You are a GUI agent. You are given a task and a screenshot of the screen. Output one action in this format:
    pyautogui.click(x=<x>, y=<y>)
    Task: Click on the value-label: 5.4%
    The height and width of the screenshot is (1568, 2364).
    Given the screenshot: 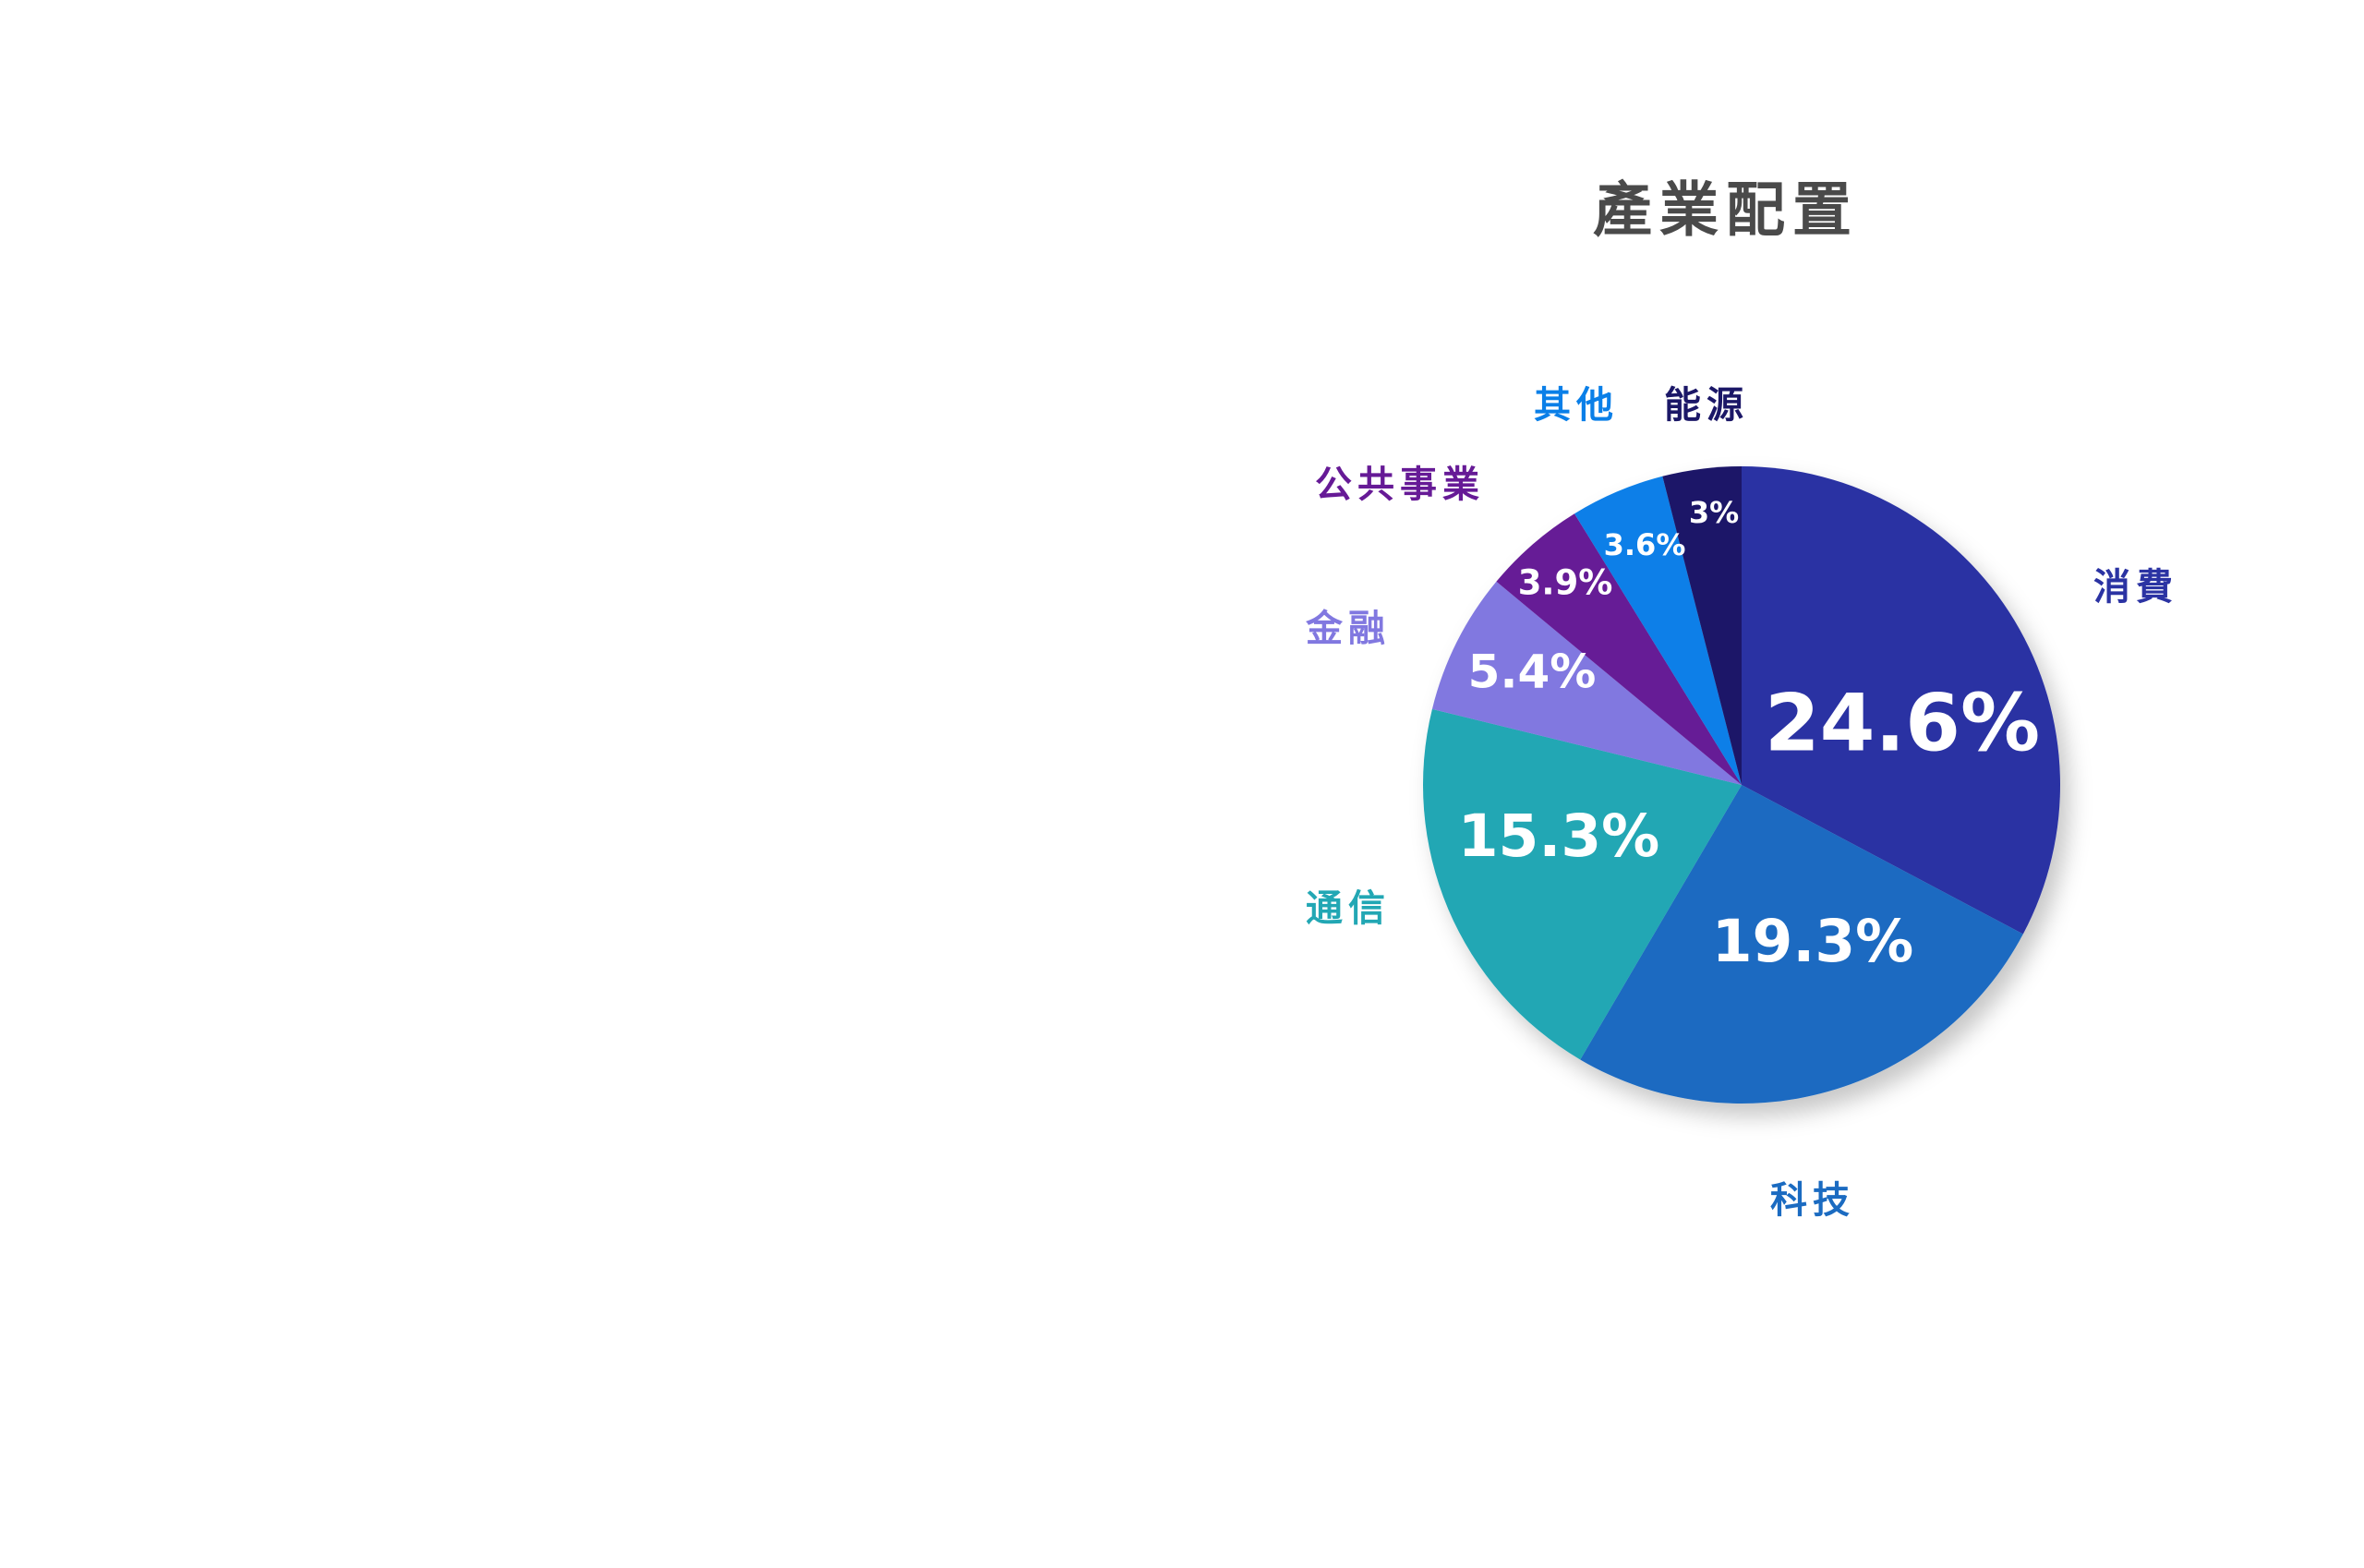 What is the action you would take?
    pyautogui.click(x=1532, y=672)
    